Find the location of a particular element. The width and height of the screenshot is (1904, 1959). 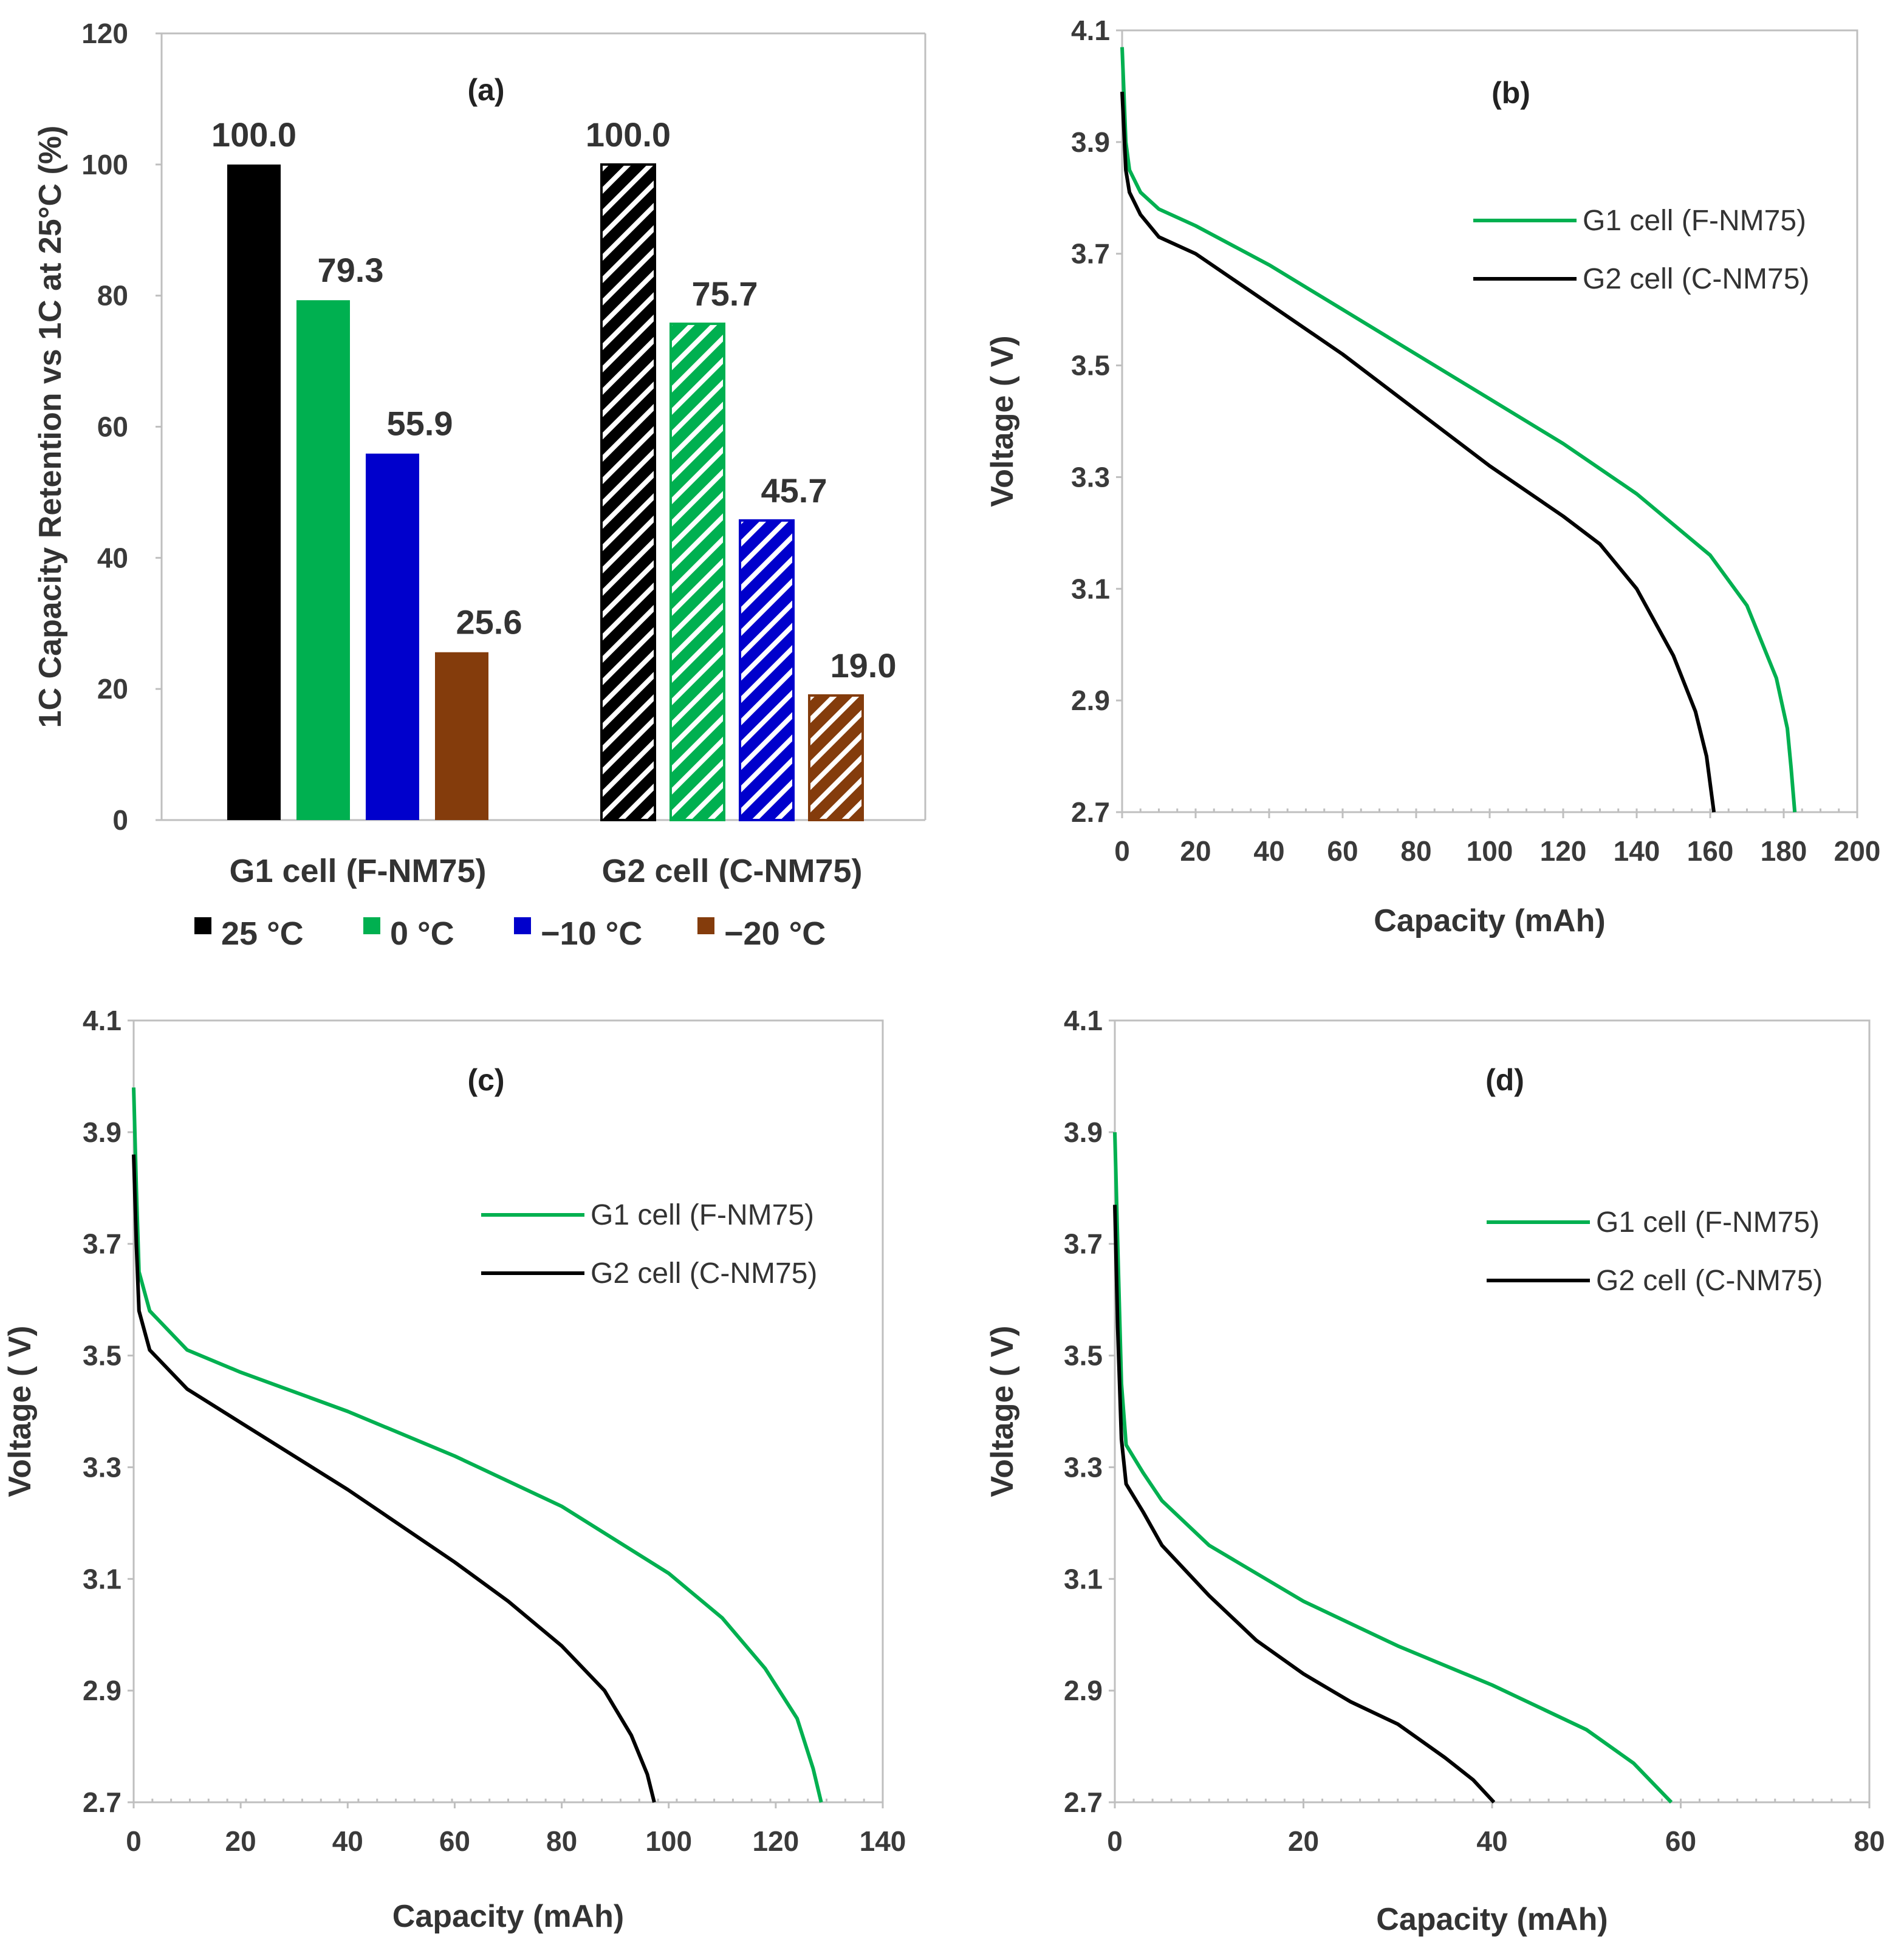

legend-label: G1 cell (F-NM75) is located at coordinates (703, 1215).